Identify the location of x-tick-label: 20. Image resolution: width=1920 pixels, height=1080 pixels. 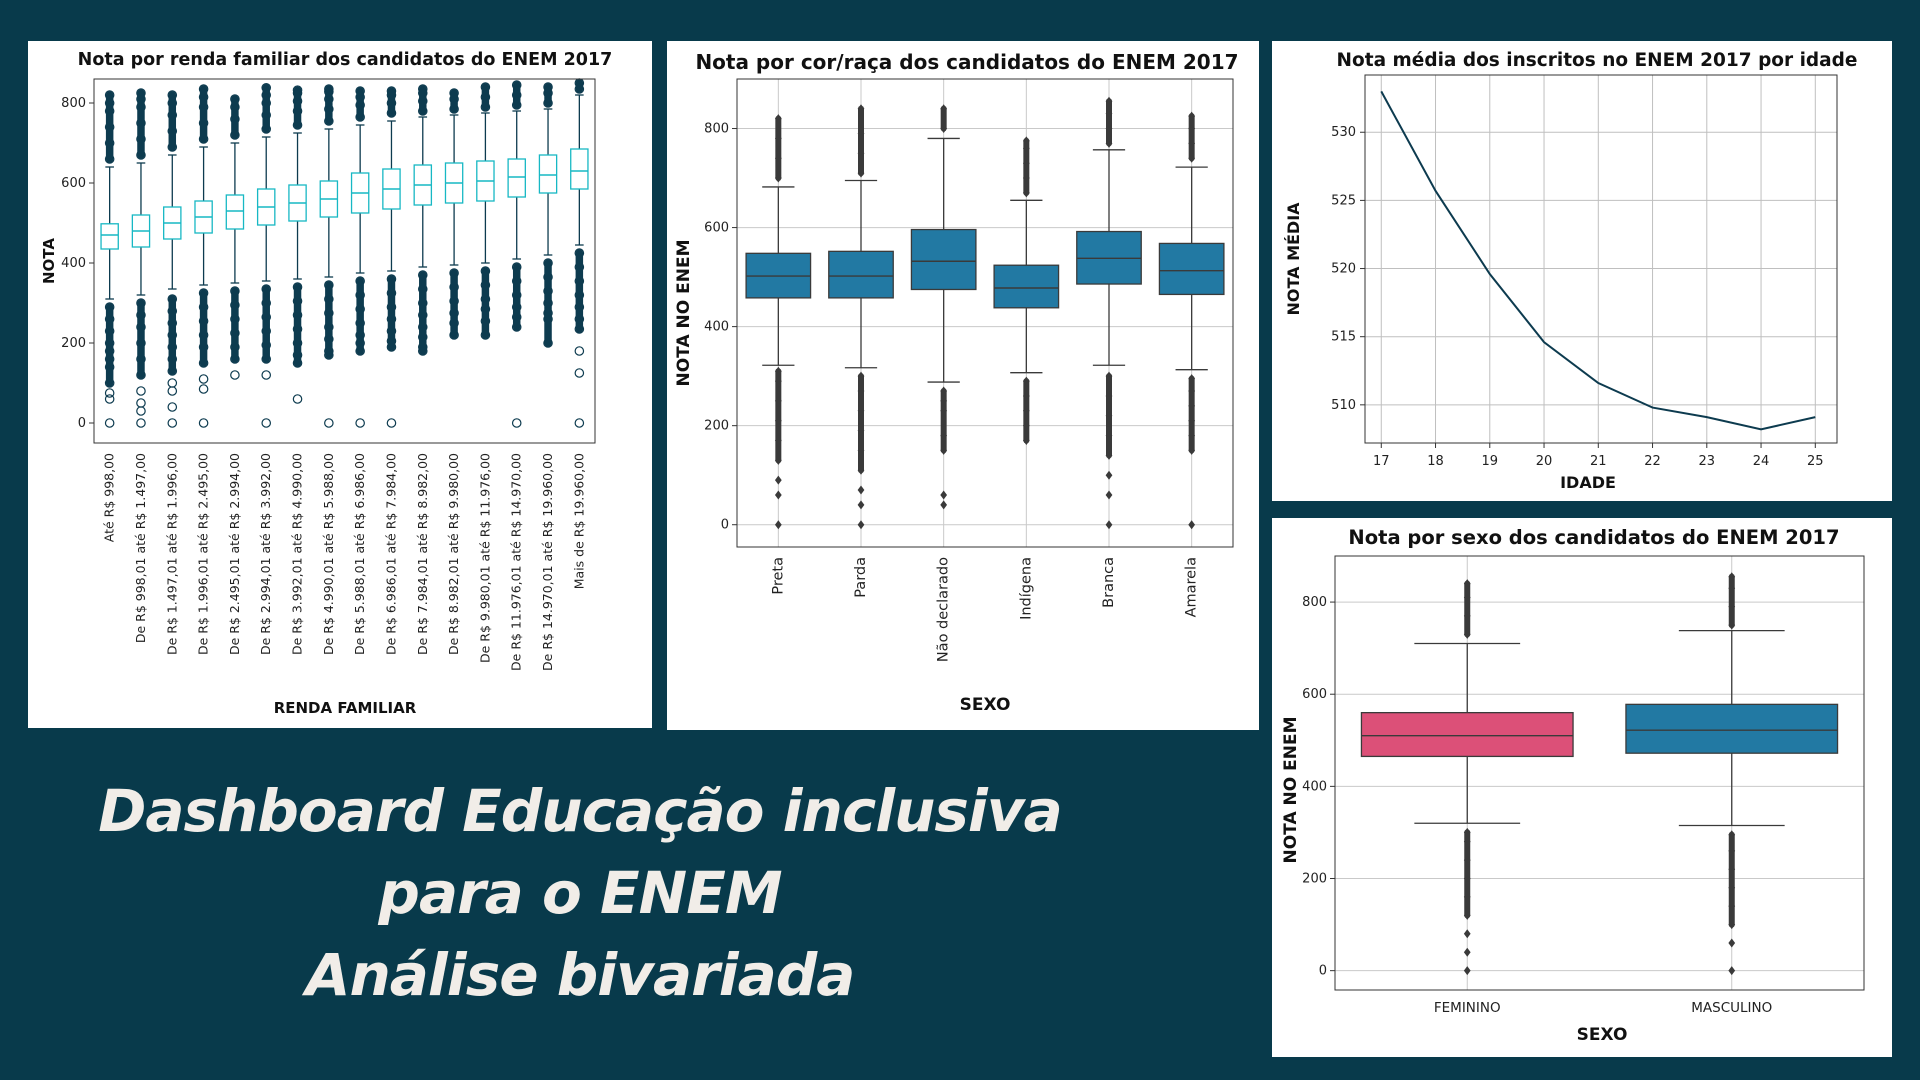
(1544, 461).